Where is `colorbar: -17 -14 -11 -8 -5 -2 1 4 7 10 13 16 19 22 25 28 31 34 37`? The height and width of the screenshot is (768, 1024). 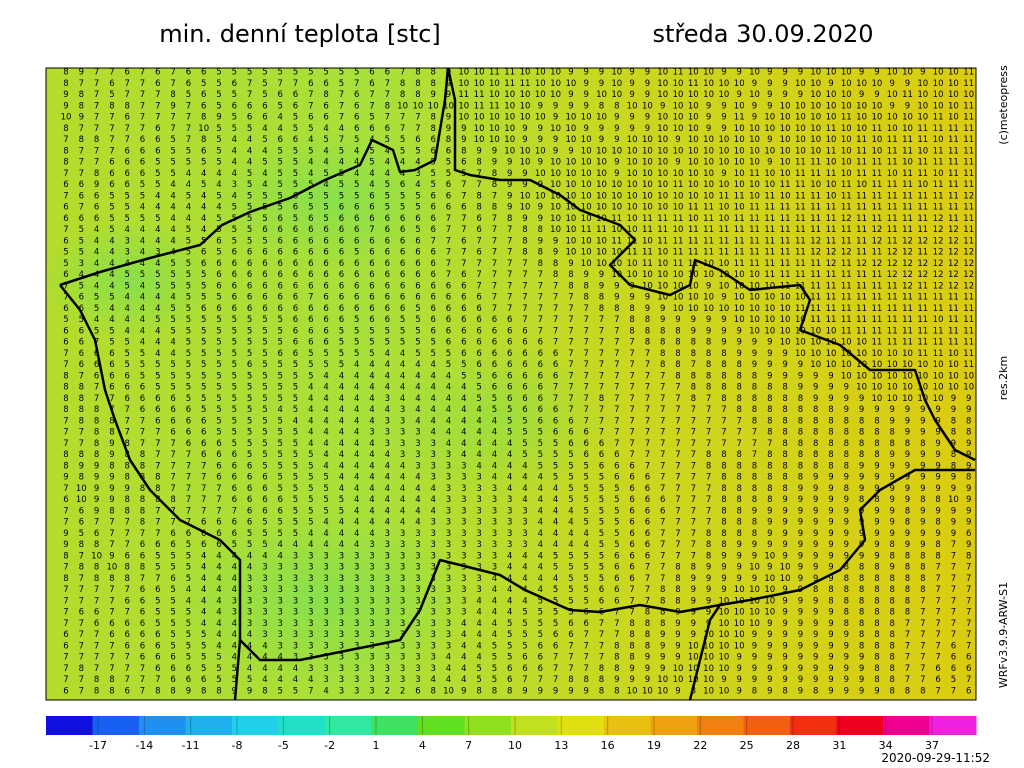 colorbar: -17 -14 -11 -8 -5 -2 1 4 7 10 13 16 19 22 25 28 31 34 37 is located at coordinates (511, 734).